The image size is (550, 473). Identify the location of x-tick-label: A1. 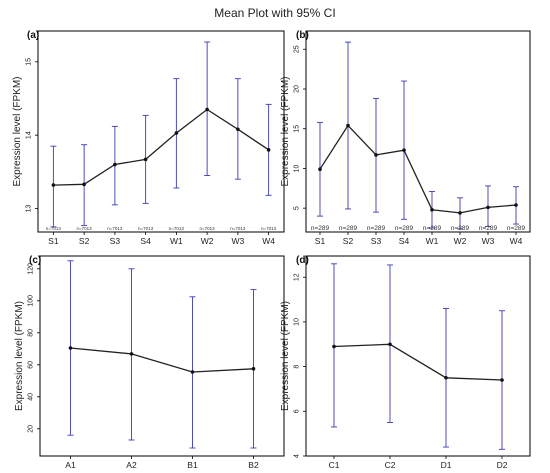
(70, 465).